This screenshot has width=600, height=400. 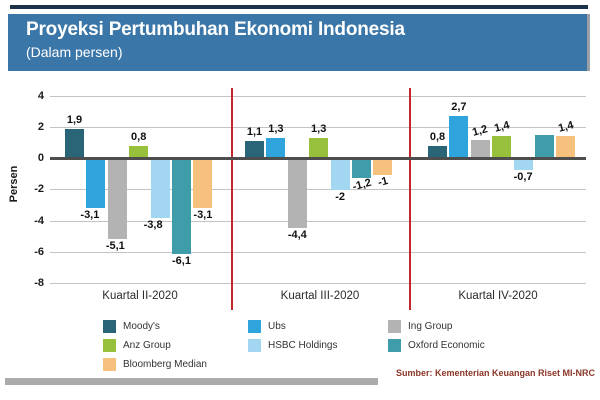 I want to click on y-tick-label: -8, so click(x=39, y=282).